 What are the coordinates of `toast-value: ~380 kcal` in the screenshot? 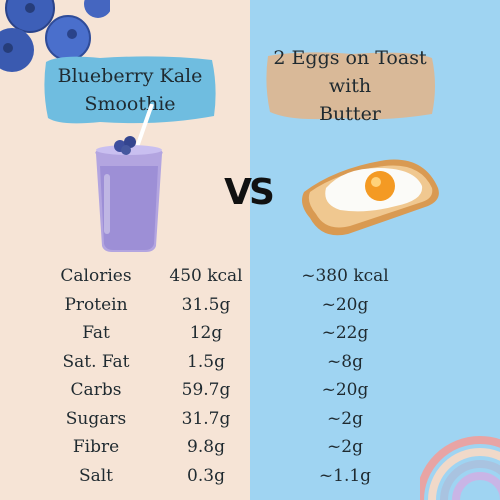 It's located at (345, 276).